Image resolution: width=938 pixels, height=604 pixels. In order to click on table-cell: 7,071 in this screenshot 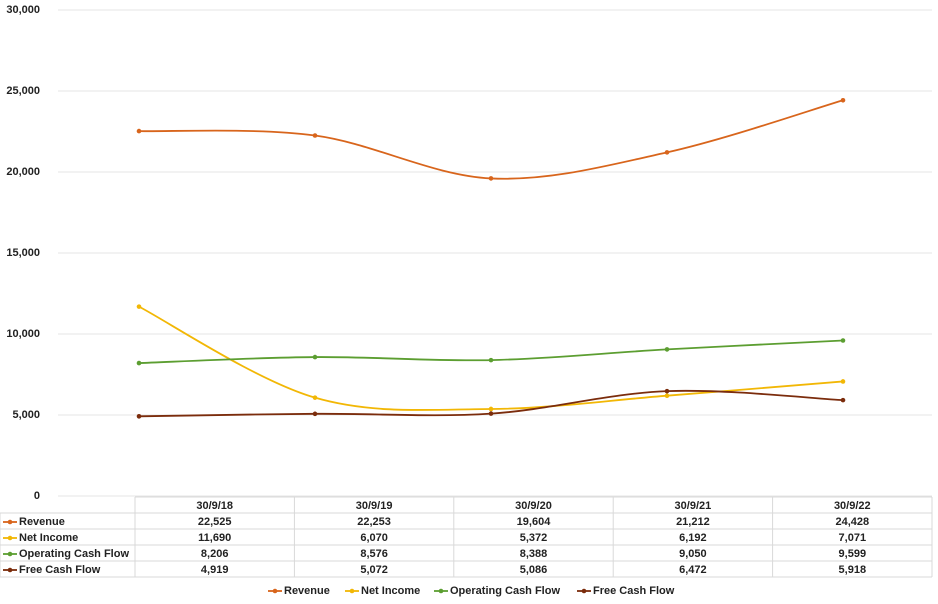, I will do `click(853, 538)`.